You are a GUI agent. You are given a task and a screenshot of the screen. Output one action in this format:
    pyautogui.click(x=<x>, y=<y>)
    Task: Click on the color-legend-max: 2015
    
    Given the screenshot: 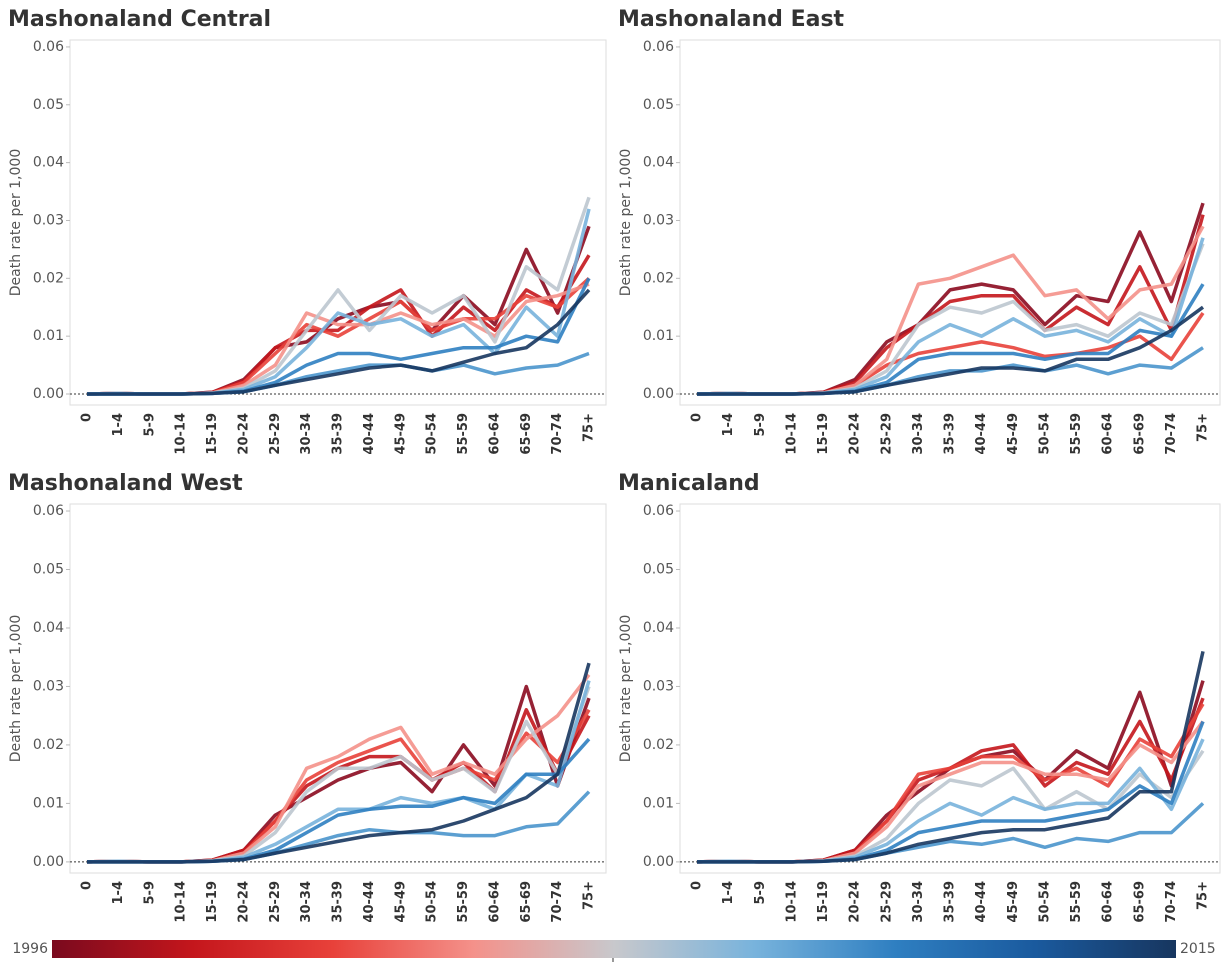 What is the action you would take?
    pyautogui.click(x=1198, y=949)
    